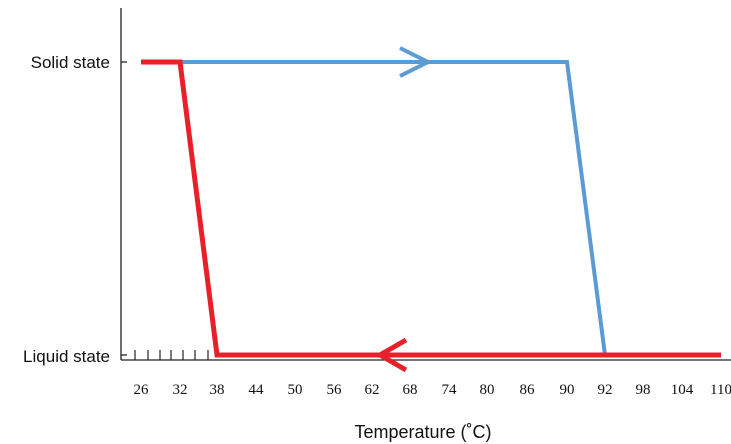  Describe the element at coordinates (70, 62) in the screenshot. I see `y-label-solid-state: Solid state` at that location.